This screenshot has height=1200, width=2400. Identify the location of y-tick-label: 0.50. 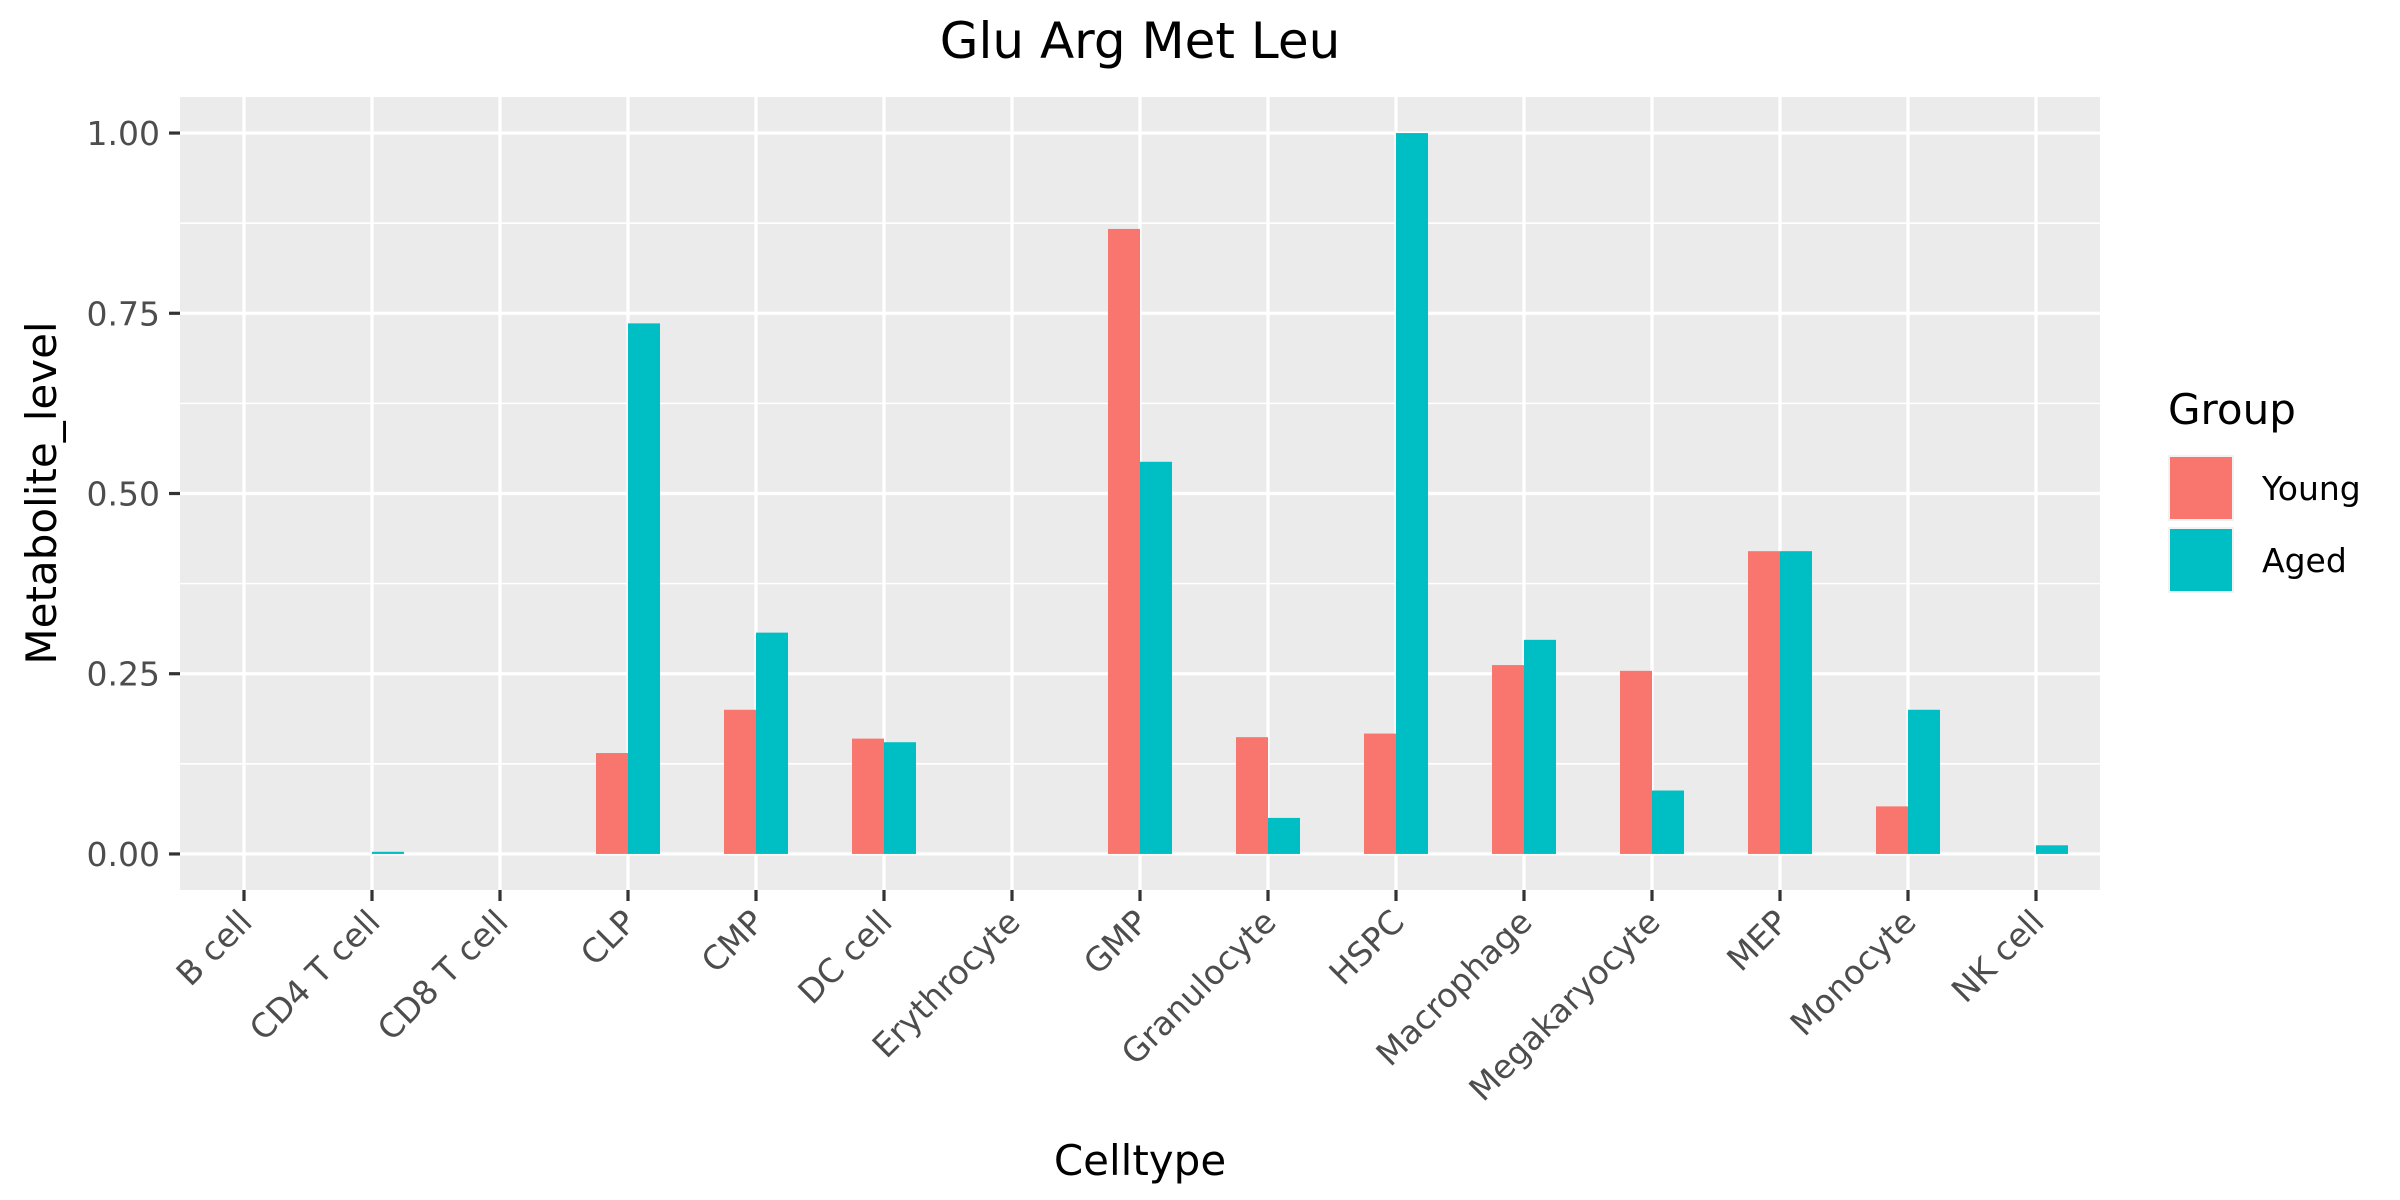
(123, 494).